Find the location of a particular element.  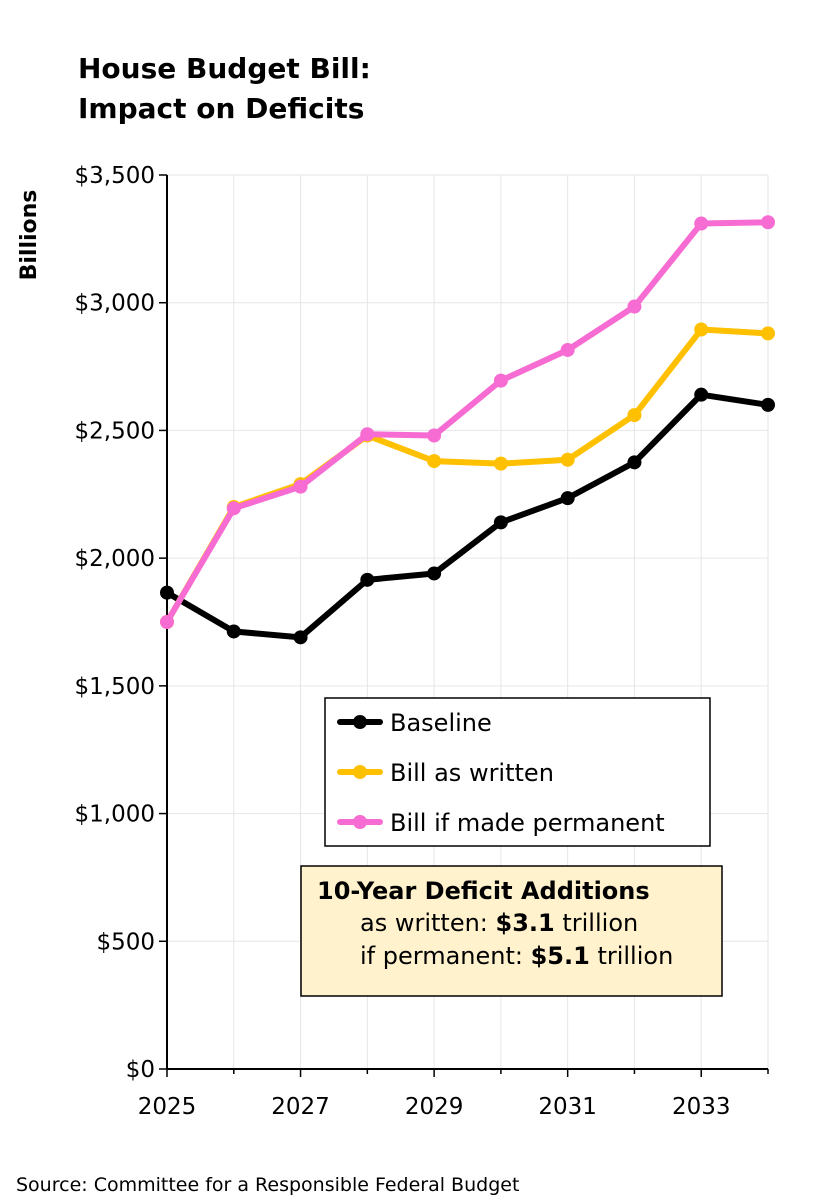

note-line-as-written-prefix: as written: is located at coordinates (428, 923).